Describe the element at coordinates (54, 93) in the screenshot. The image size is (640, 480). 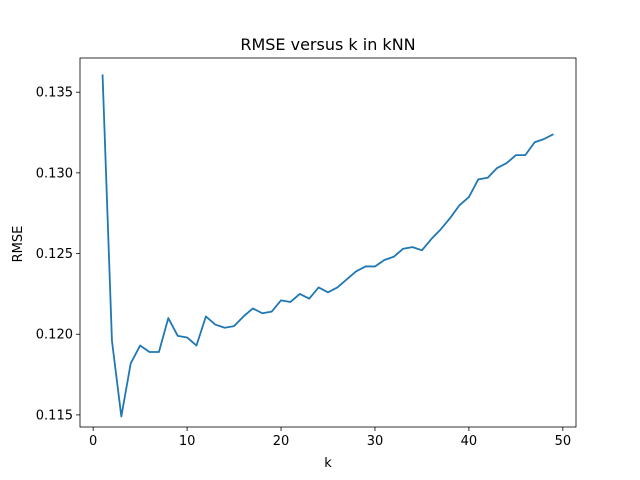
I see `y-tick-label: 0.135` at that location.